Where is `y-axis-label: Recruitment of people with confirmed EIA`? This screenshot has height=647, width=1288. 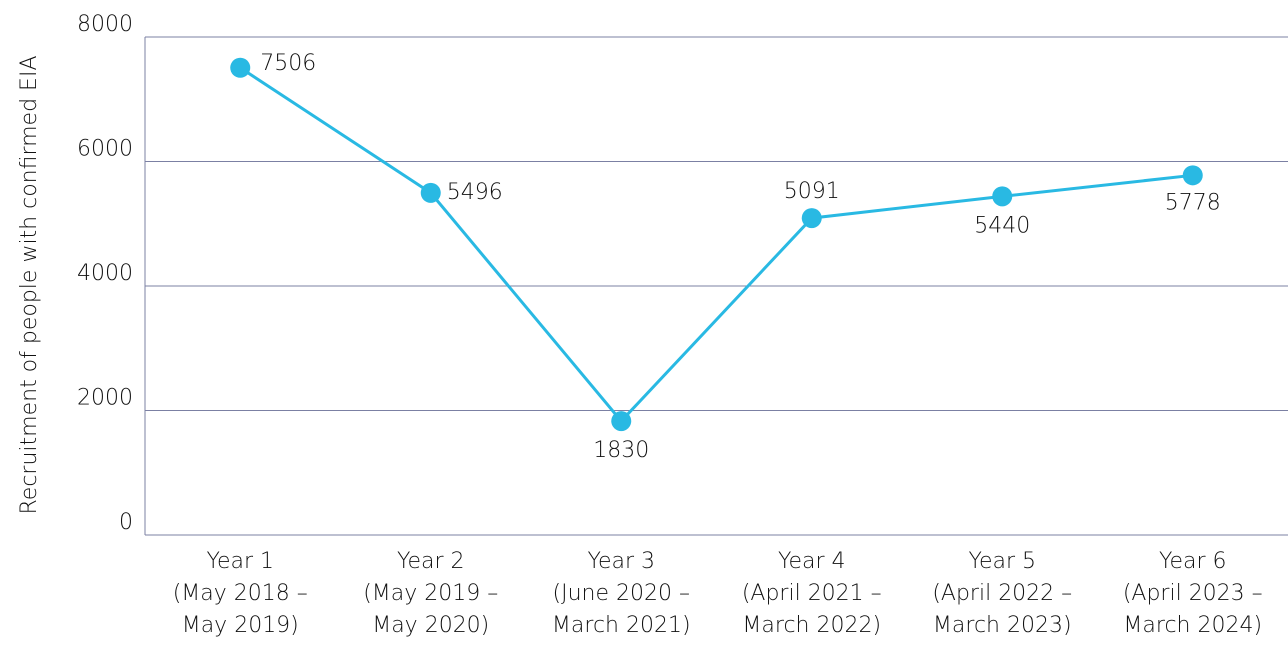
y-axis-label: Recruitment of people with confirmed EIA is located at coordinates (29, 285).